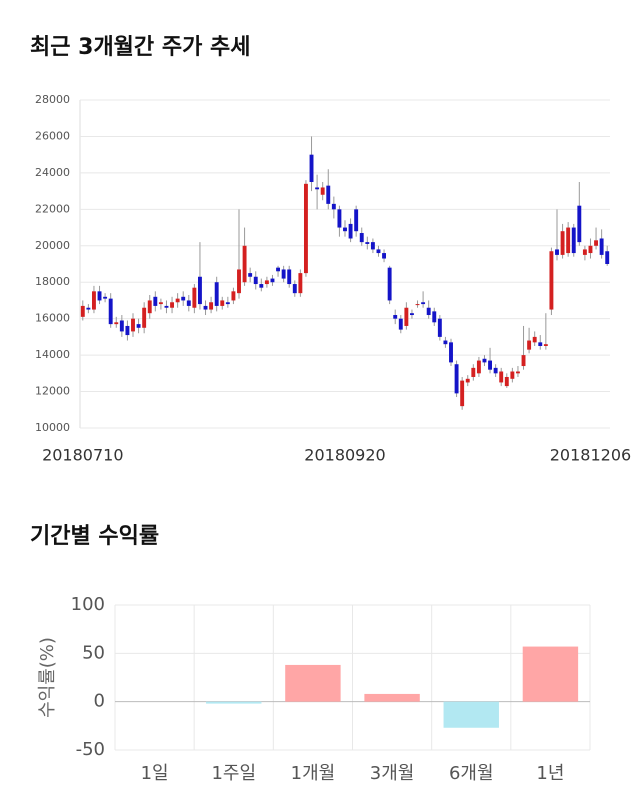 The height and width of the screenshot is (810, 640). Describe the element at coordinates (140, 47) in the screenshot. I see `chart-title: 최근 3개월간 주가 추세` at that location.